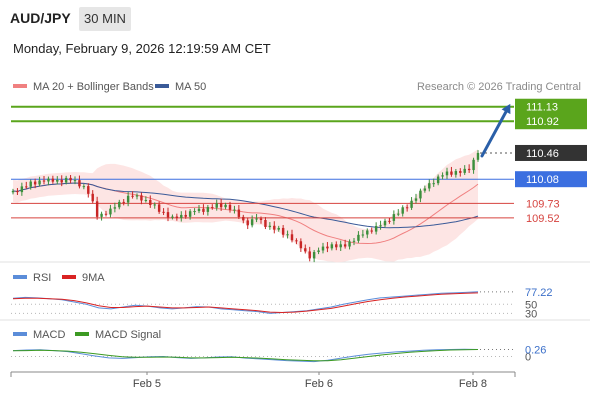 This screenshot has width=590, height=400. I want to click on symbol-title: AUD/JPY, so click(40, 18).